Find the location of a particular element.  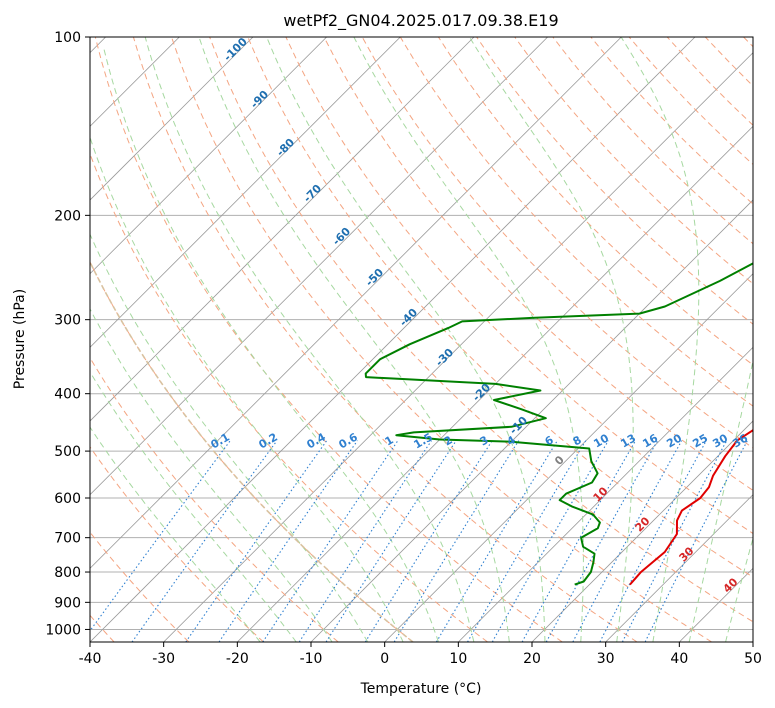

y-tick-label: 300 is located at coordinates (67, 321).